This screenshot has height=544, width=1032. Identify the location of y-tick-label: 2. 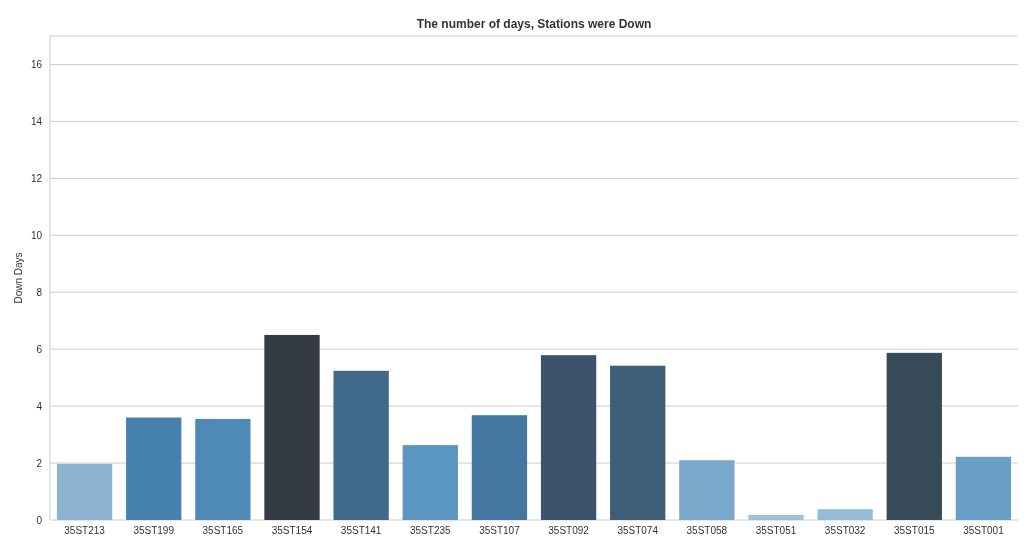
(39, 463).